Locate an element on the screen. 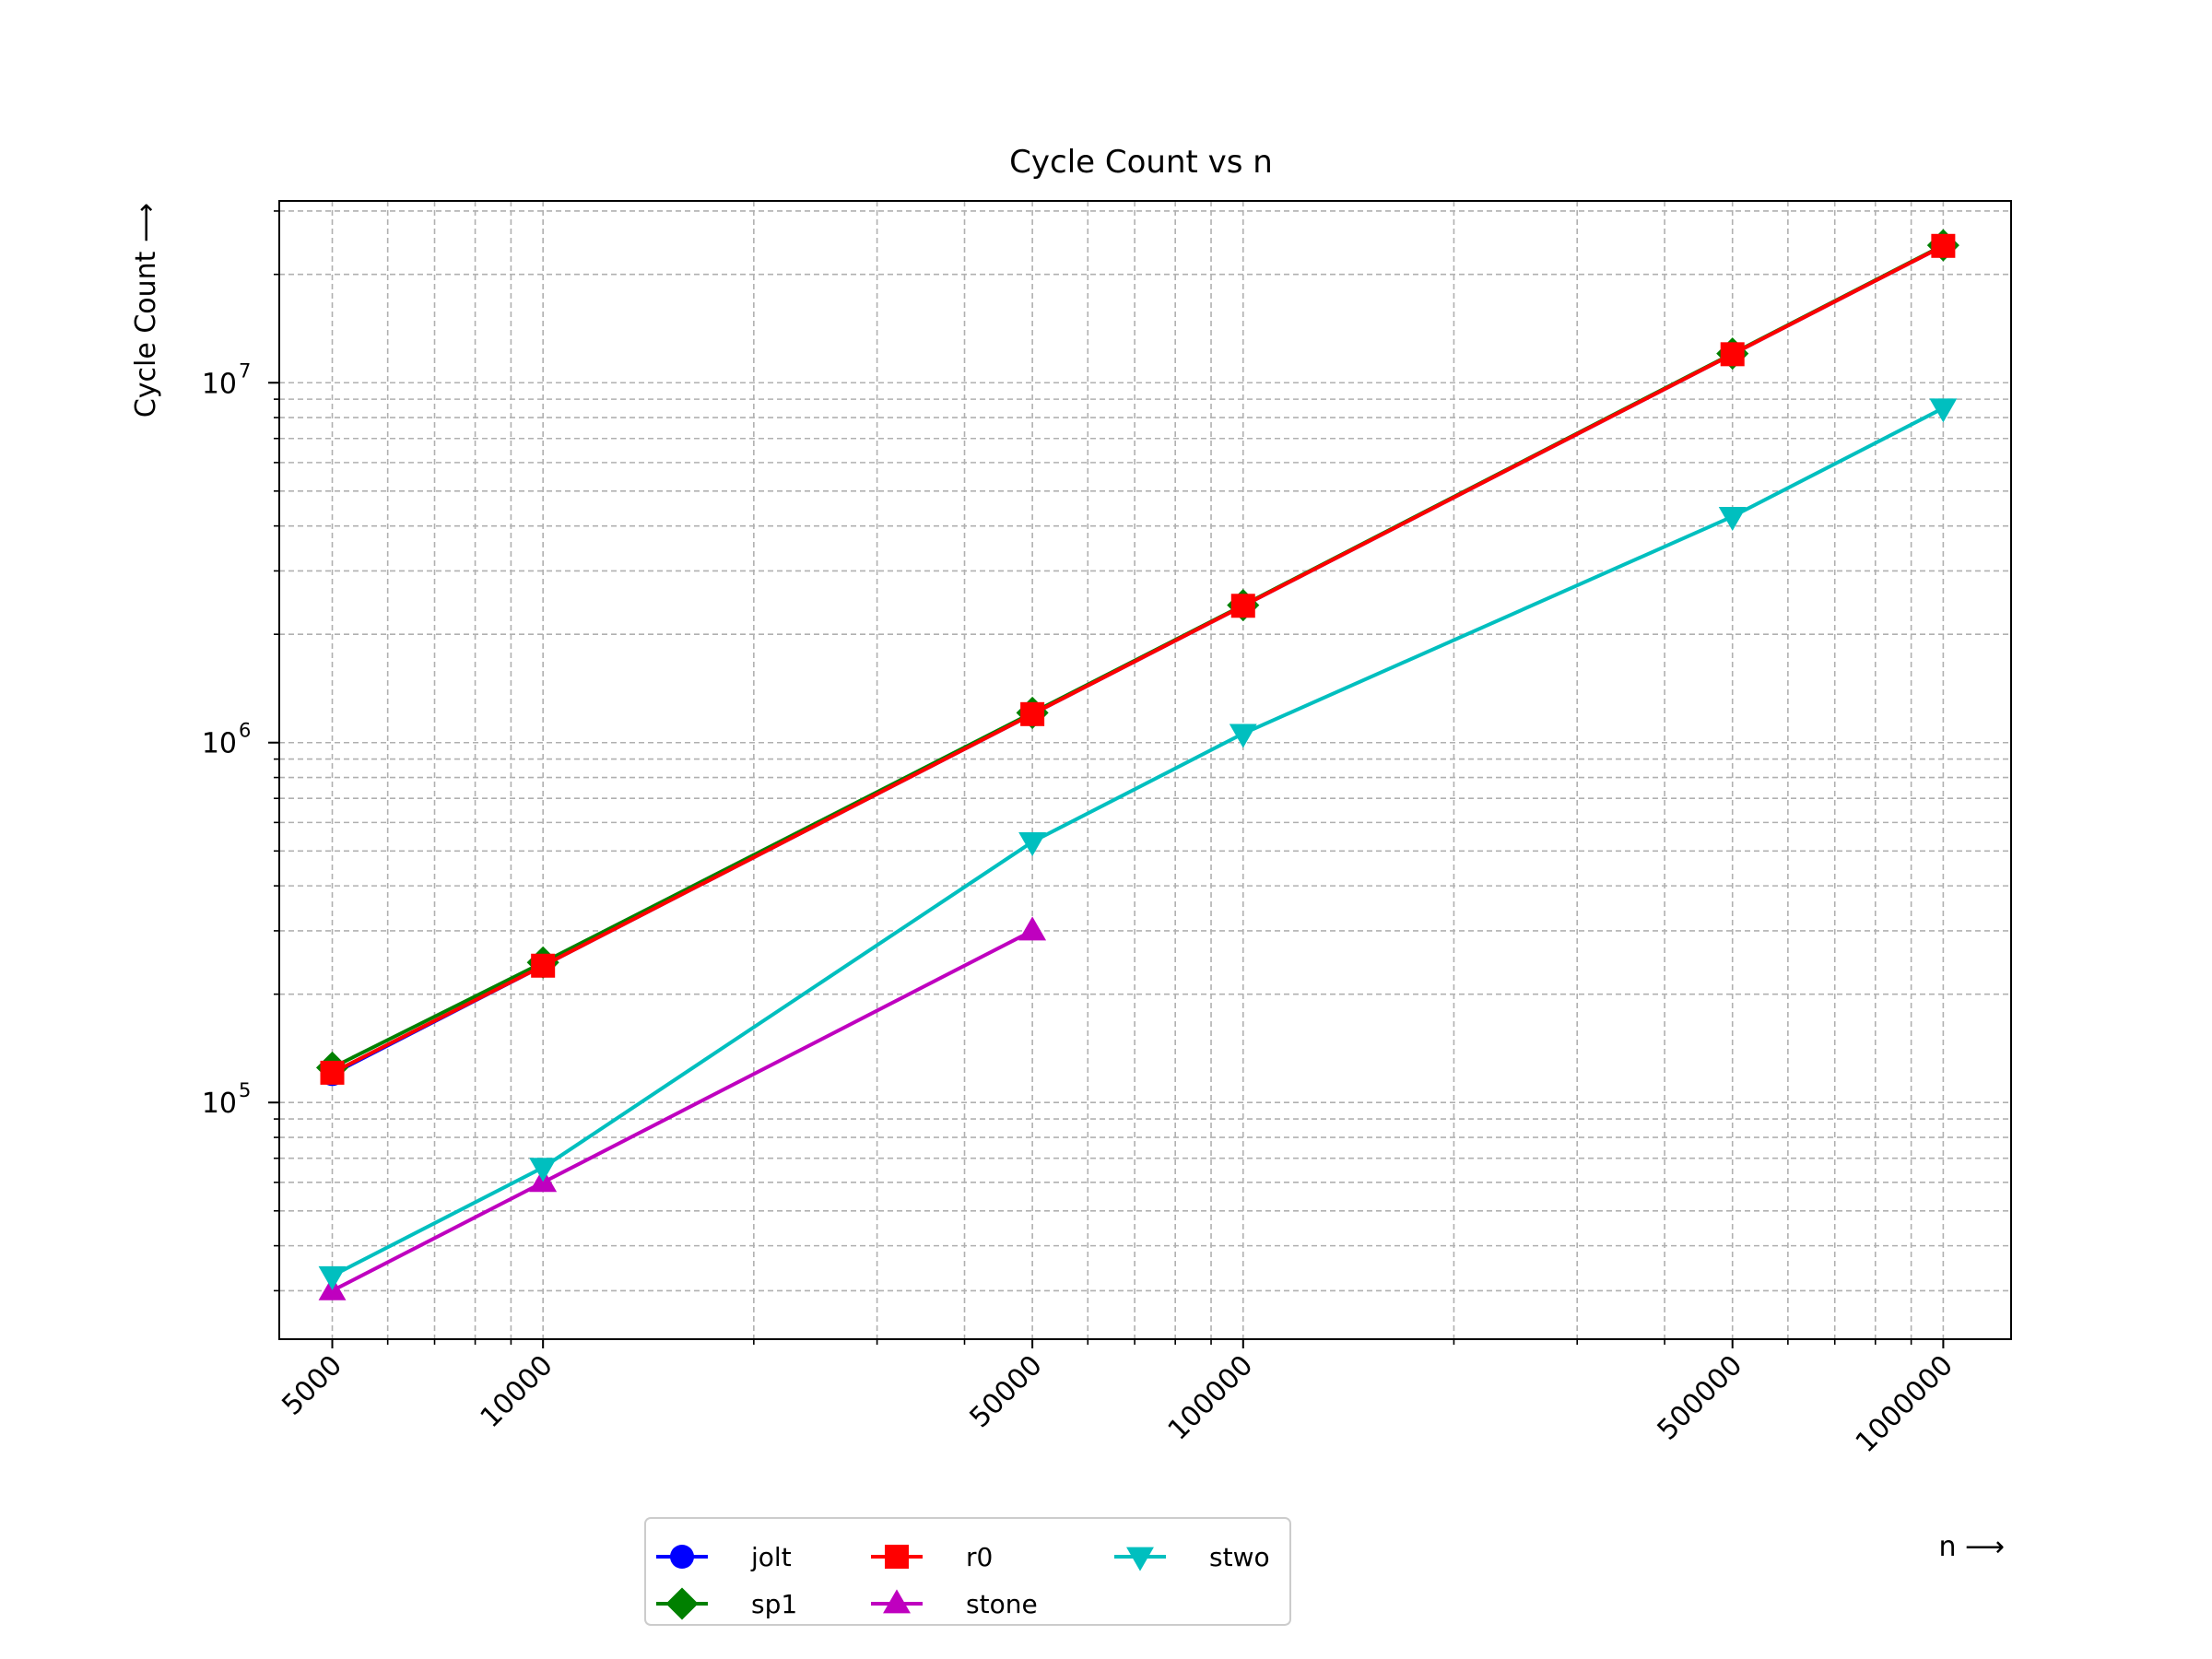  legend: jolt sp1 r0 stone stwo is located at coordinates (967, 1571).